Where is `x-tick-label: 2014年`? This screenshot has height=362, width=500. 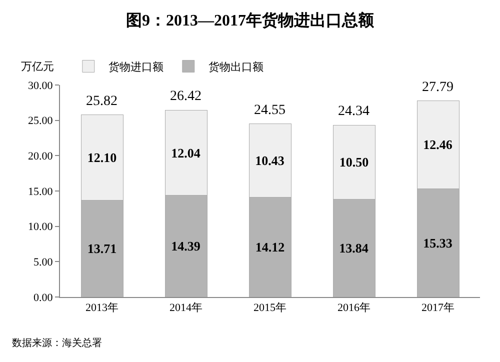
x-tick-label: 2014年 is located at coordinates (186, 308).